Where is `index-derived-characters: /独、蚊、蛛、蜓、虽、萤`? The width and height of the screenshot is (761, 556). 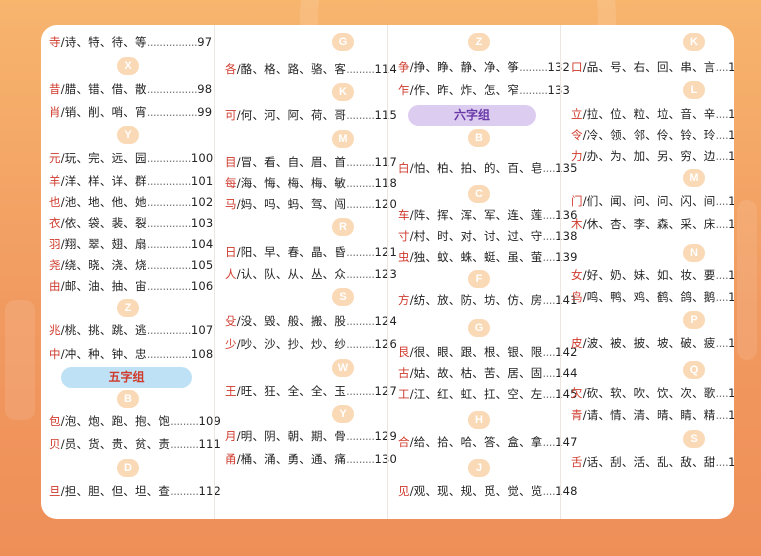 index-derived-characters: /独、蚊、蛛、蜓、虽、萤 is located at coordinates (476, 257).